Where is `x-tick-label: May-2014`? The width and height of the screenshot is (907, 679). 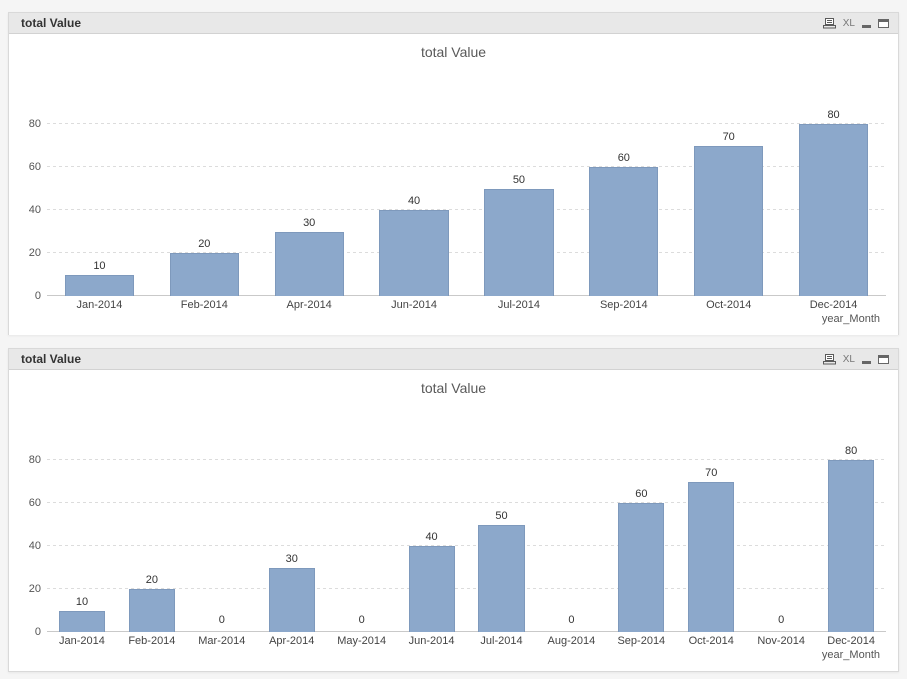
x-tick-label: May-2014 is located at coordinates (362, 641).